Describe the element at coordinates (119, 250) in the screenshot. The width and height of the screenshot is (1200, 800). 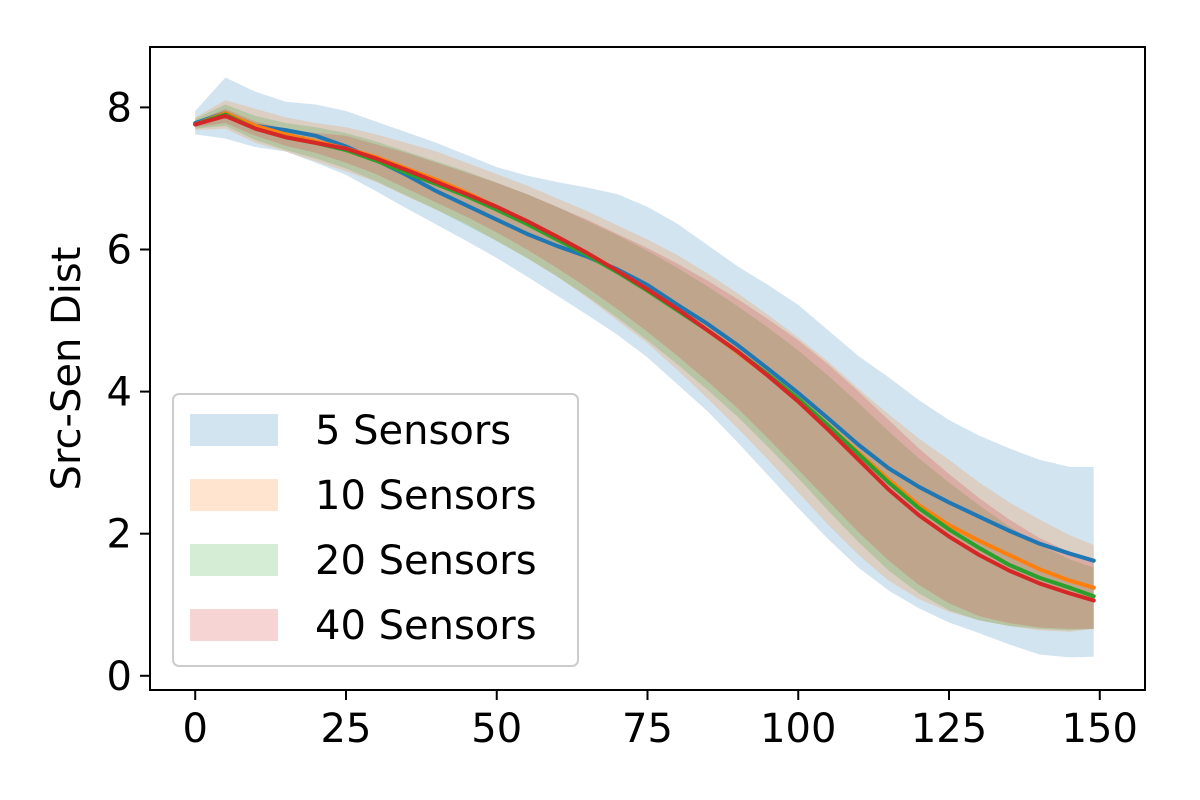
I see `y-tick-label: 6` at that location.